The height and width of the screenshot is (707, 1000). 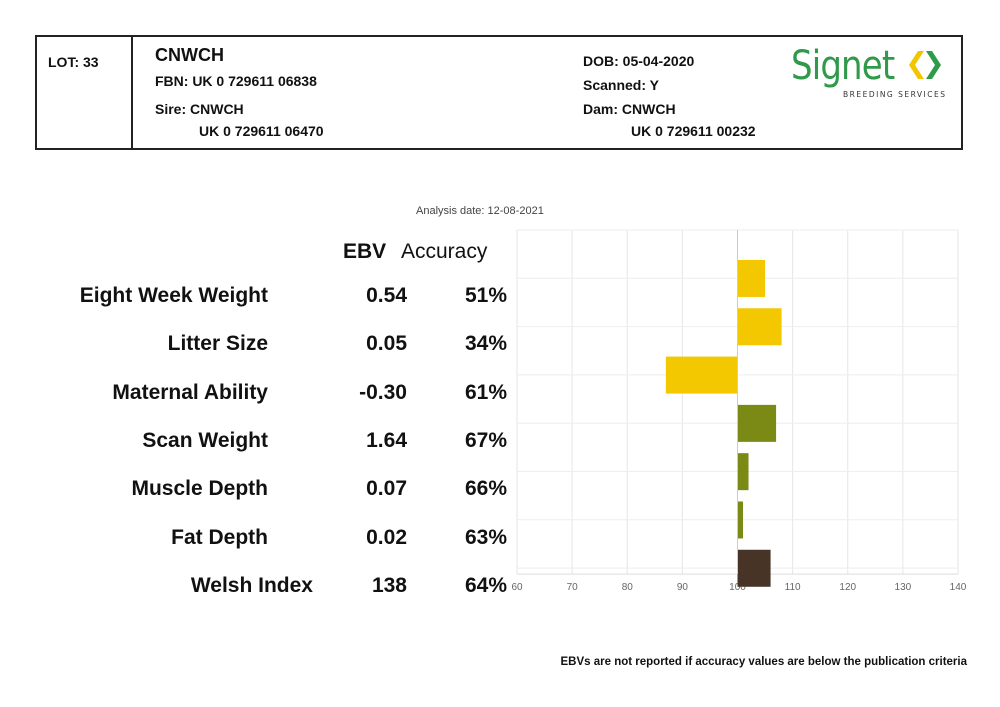 What do you see at coordinates (485, 537) in the screenshot?
I see `accuracy-value-fat-depth: 63%` at bounding box center [485, 537].